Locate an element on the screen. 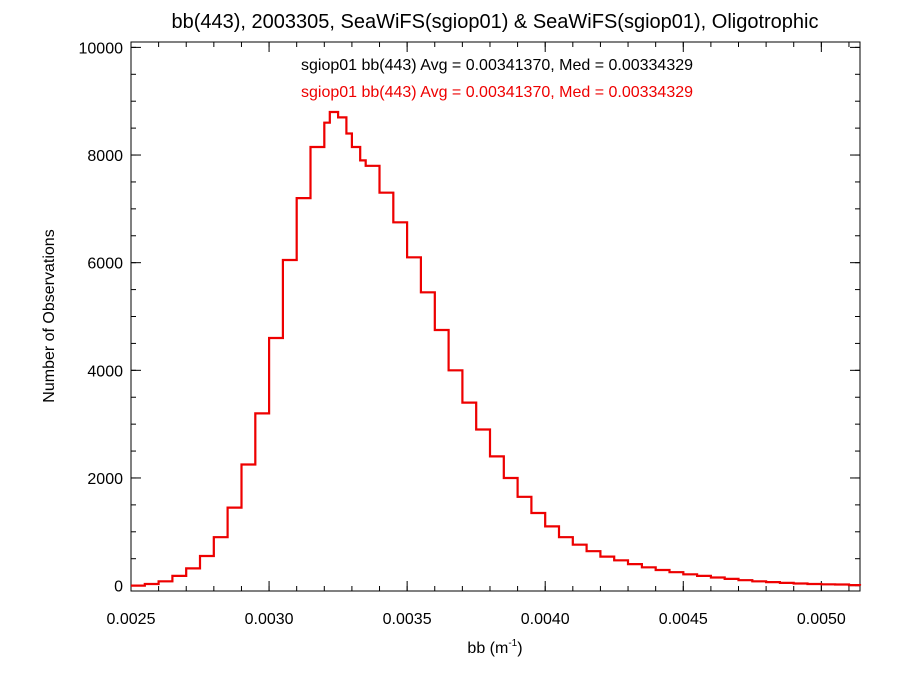 The width and height of the screenshot is (900, 675). x-tick-label: 0.0040 is located at coordinates (545, 619).